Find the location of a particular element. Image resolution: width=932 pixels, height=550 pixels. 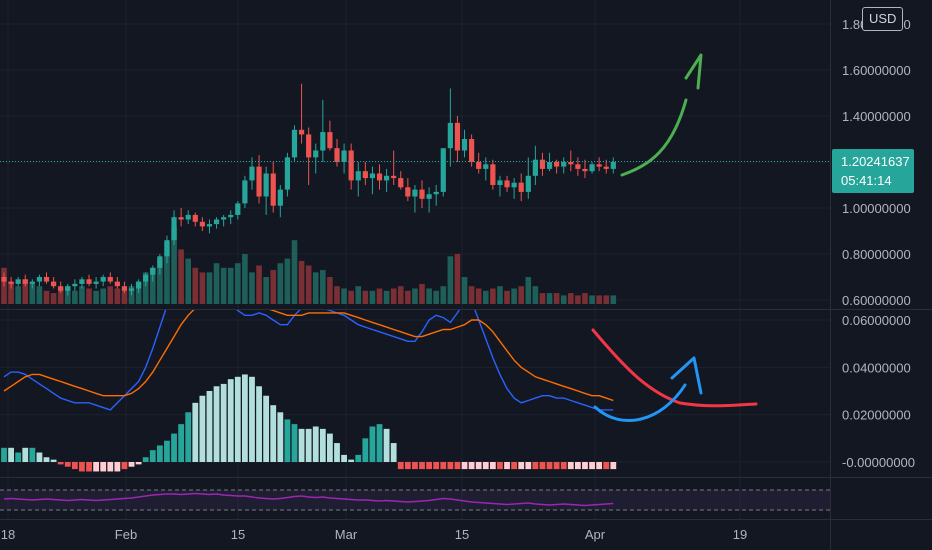

price-tick-label: 0.80000000 is located at coordinates (876, 254).